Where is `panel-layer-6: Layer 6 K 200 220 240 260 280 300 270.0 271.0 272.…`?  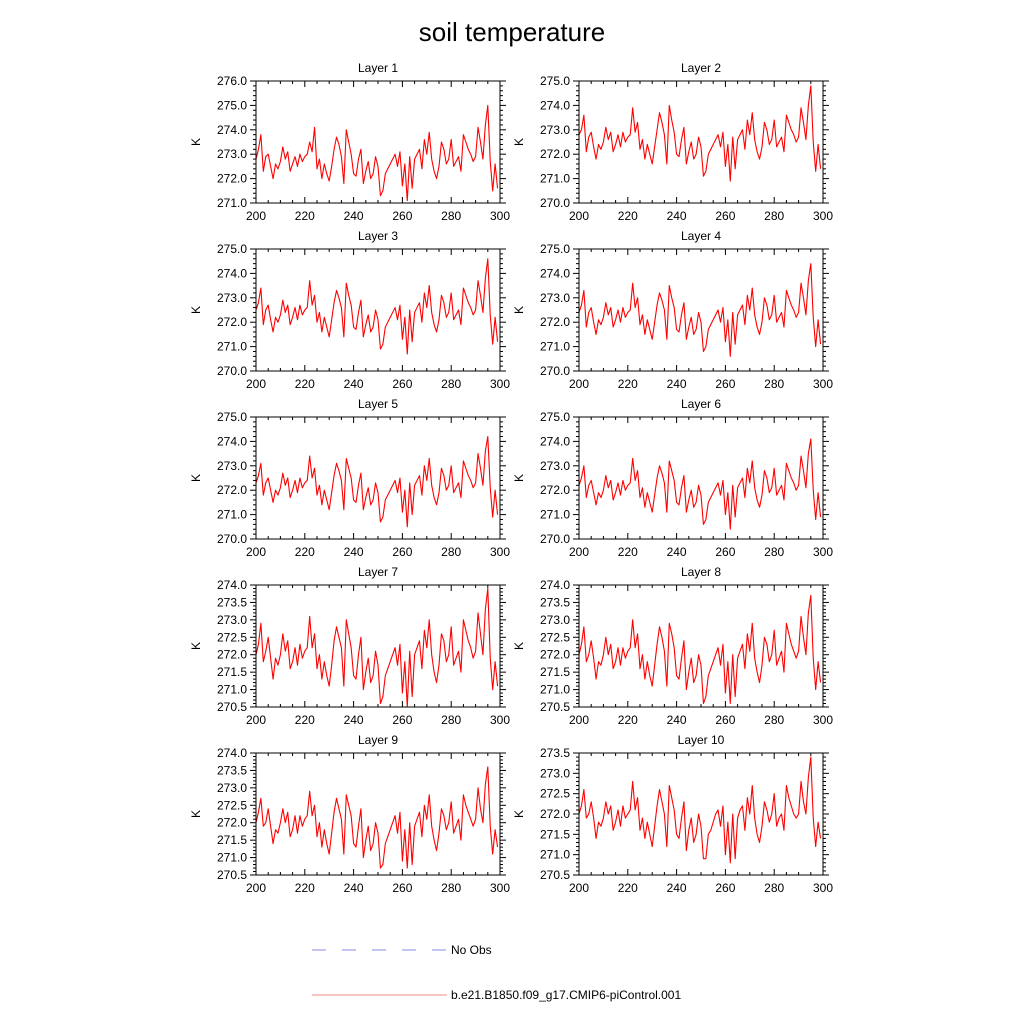 panel-layer-6: Layer 6 K 200 220 240 260 280 300 270.0 271.0 272.… is located at coordinates (672, 478).